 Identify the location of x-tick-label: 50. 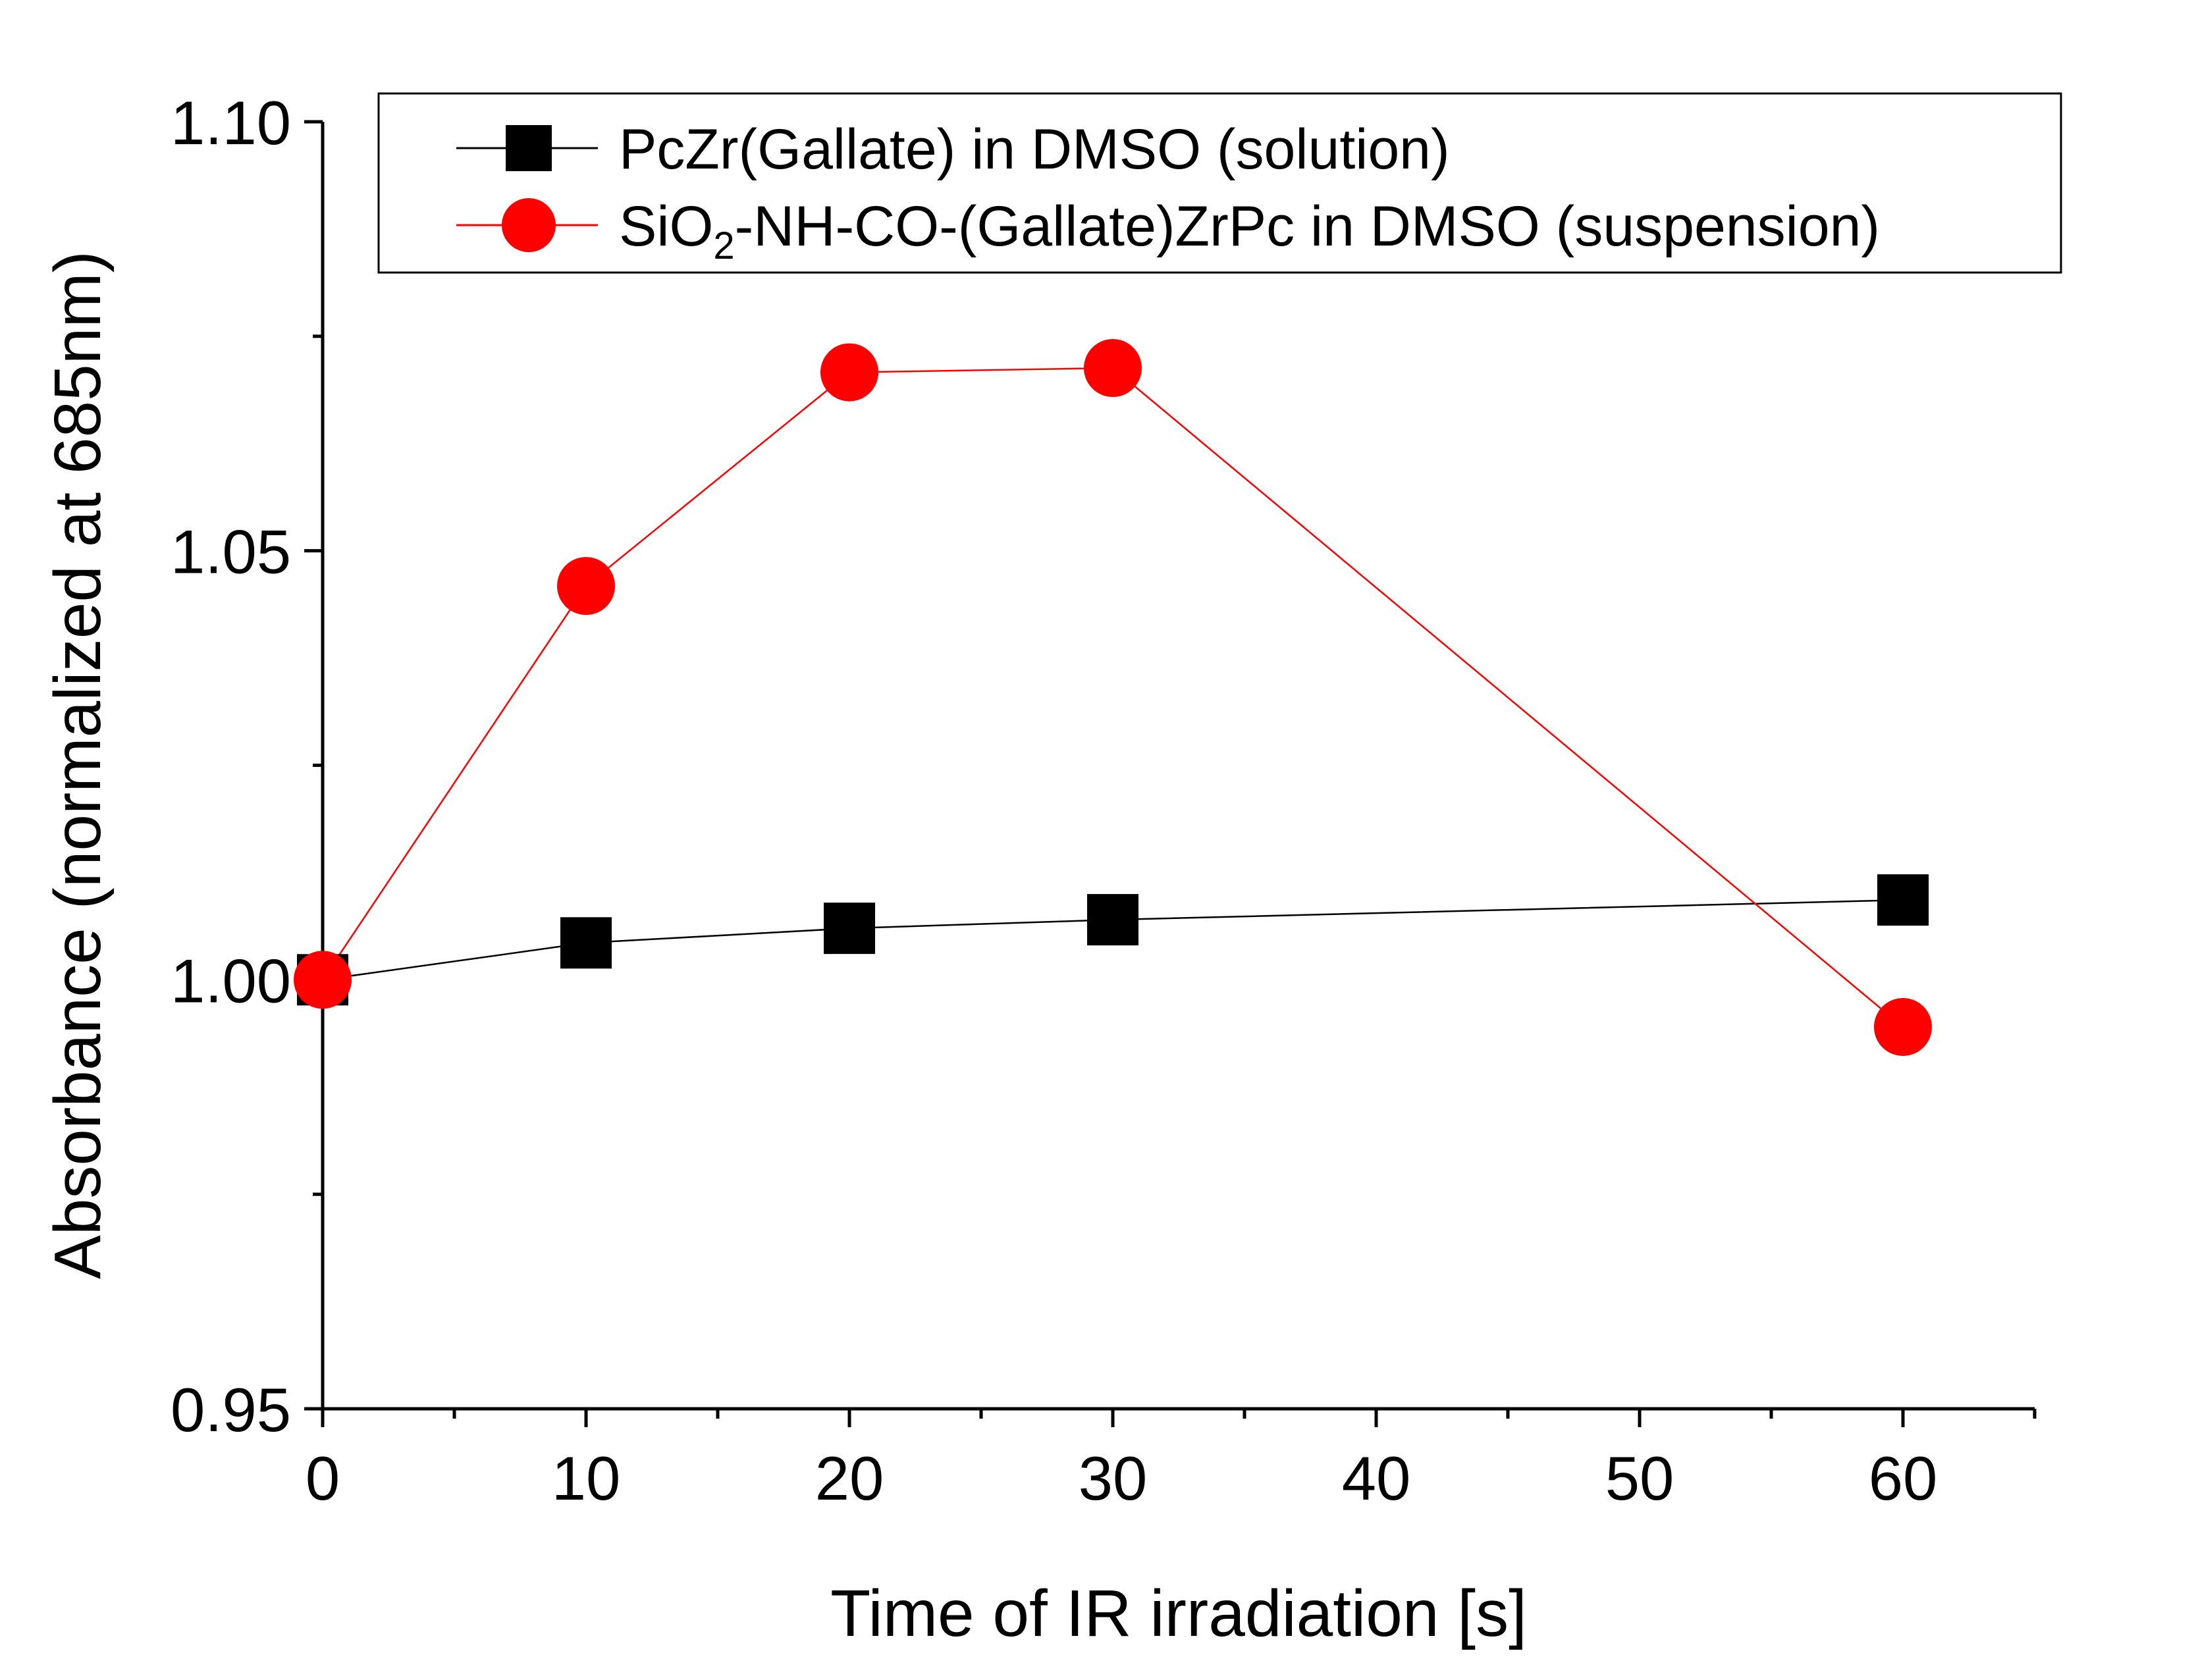
(1639, 1478).